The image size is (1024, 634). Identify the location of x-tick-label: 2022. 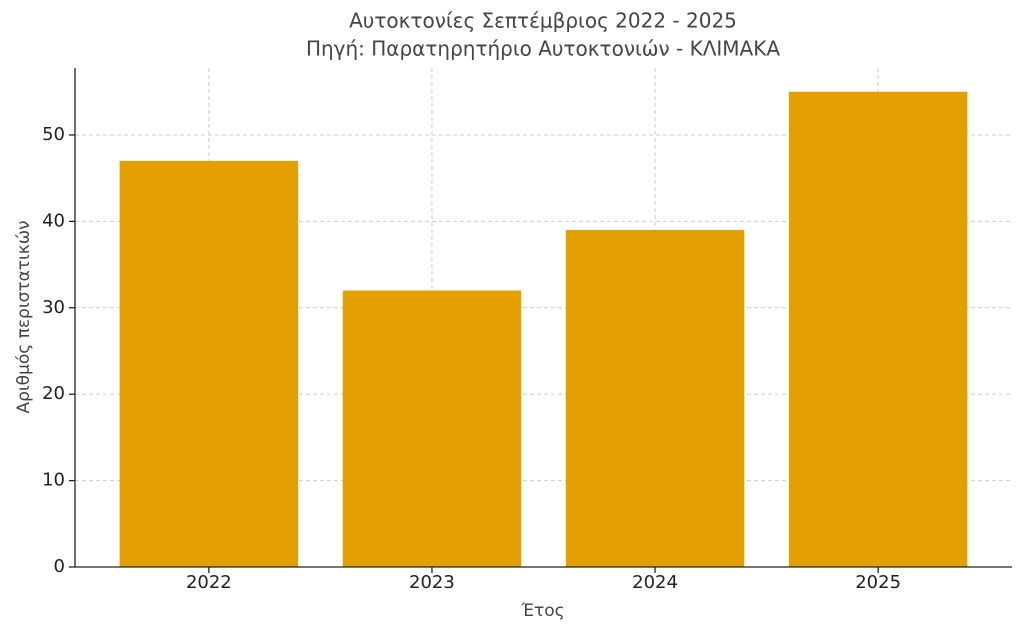
(209, 582).